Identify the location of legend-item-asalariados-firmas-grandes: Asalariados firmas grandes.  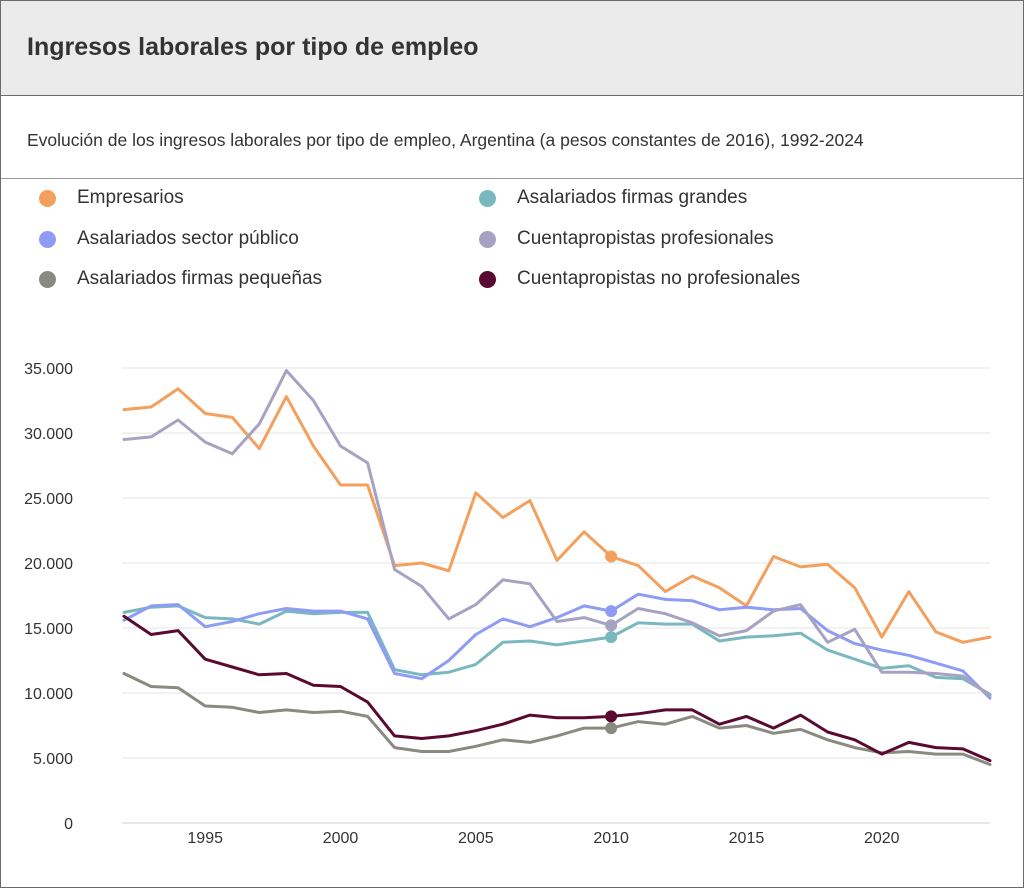
(613, 198).